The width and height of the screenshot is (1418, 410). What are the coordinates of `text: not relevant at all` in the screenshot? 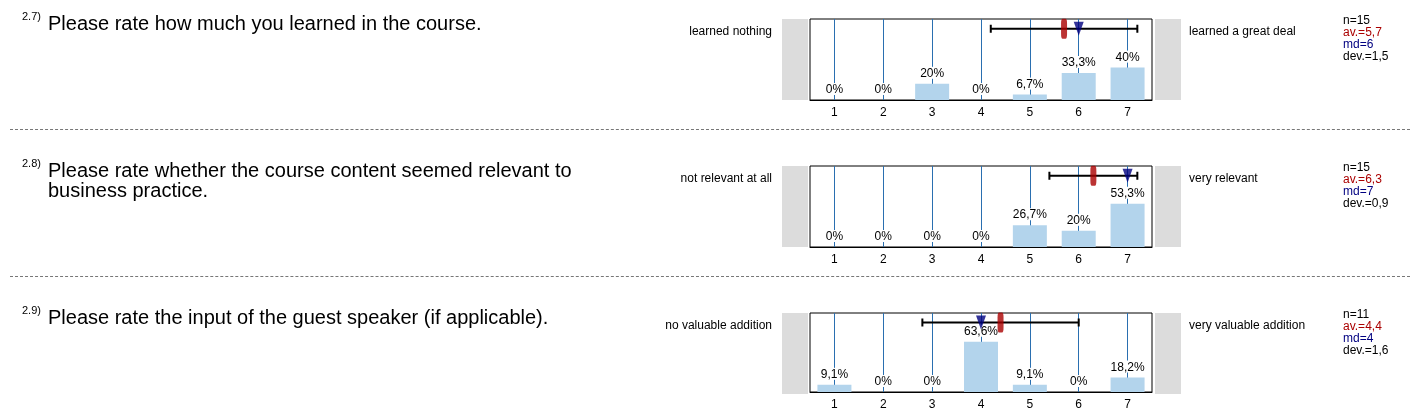 It's located at (726, 178).